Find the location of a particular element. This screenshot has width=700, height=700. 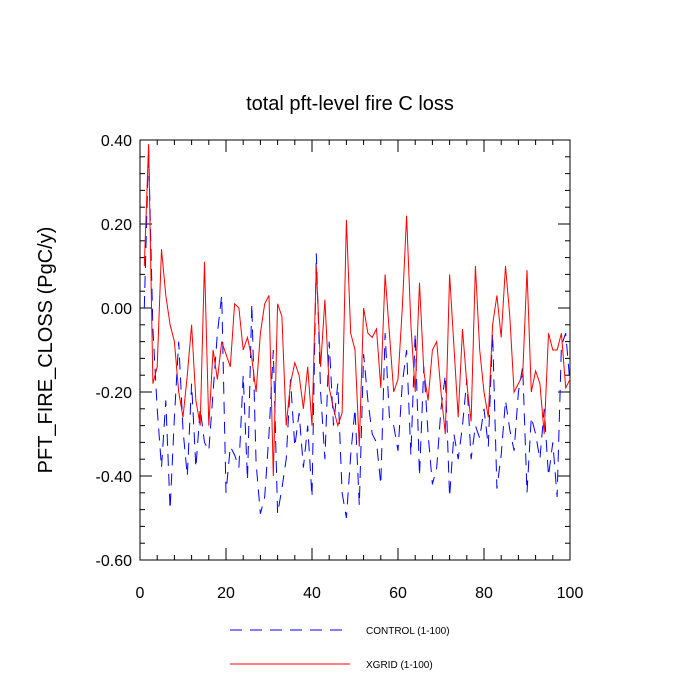

x-tick-label: 100 is located at coordinates (570, 593).